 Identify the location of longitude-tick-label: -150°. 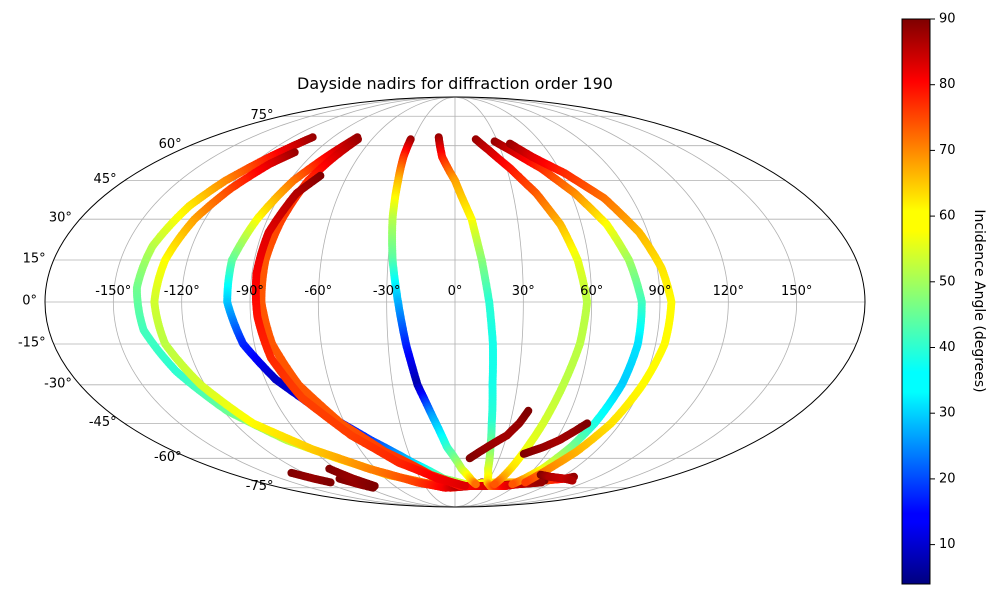
(113, 291).